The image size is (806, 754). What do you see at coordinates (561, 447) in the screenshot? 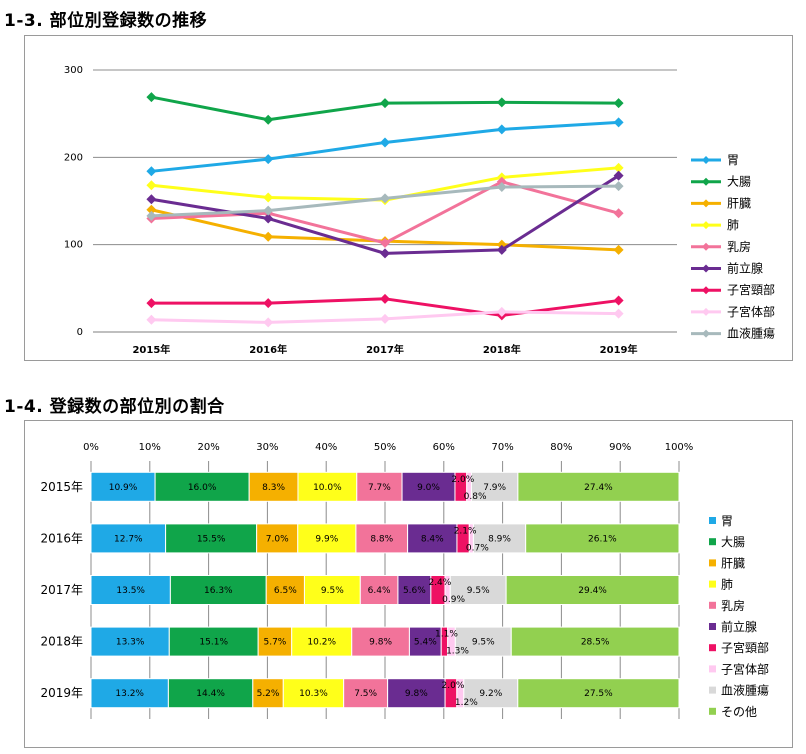
I see `x-tick-label: 80%` at bounding box center [561, 447].